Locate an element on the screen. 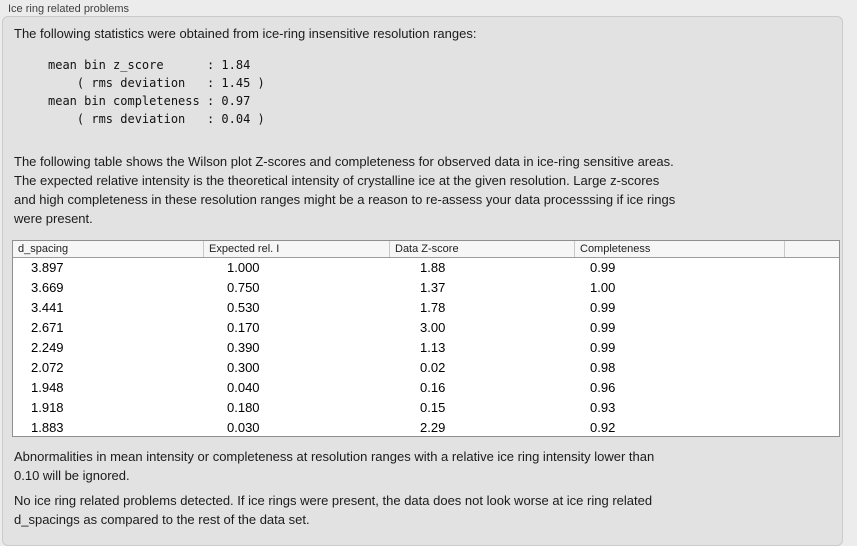 This screenshot has height=546, width=857. table-cell: 0.96 is located at coordinates (603, 387).